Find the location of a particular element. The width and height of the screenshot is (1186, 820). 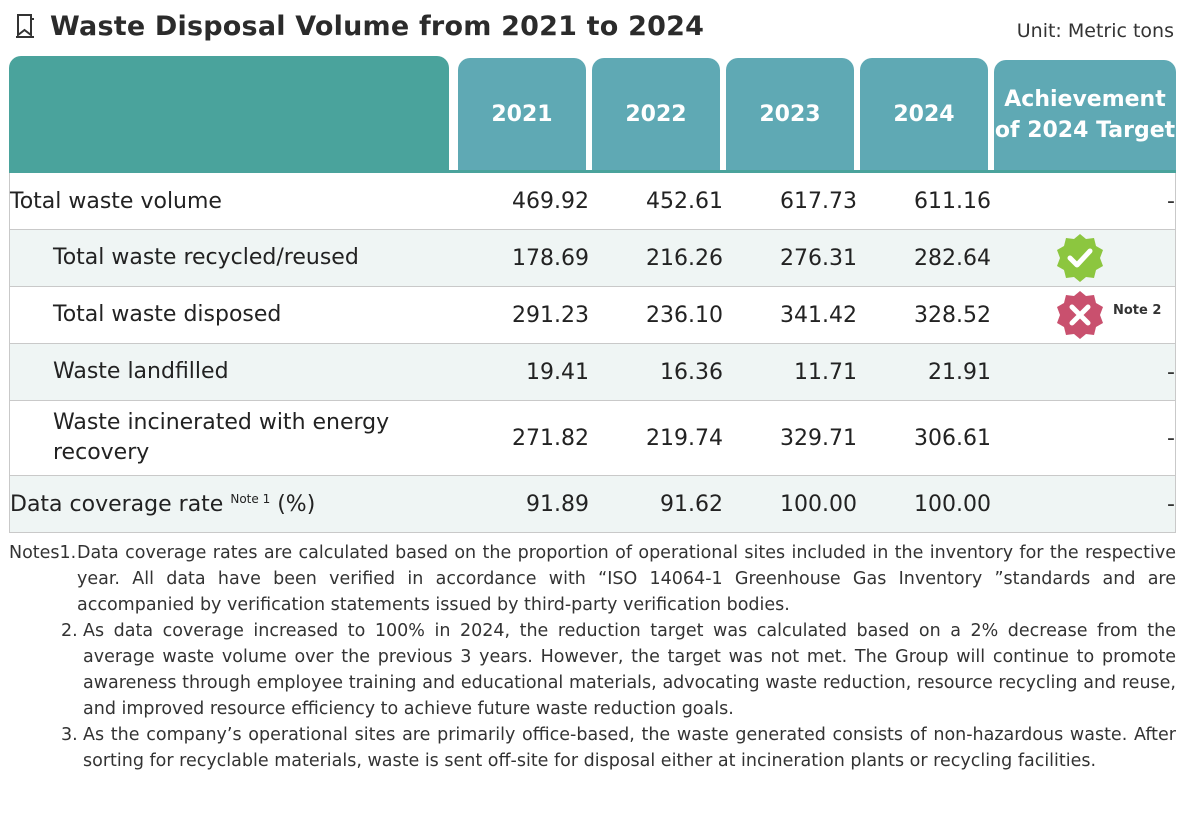

header-achievement: Achievement of 2024 Target is located at coordinates (1083, 114).